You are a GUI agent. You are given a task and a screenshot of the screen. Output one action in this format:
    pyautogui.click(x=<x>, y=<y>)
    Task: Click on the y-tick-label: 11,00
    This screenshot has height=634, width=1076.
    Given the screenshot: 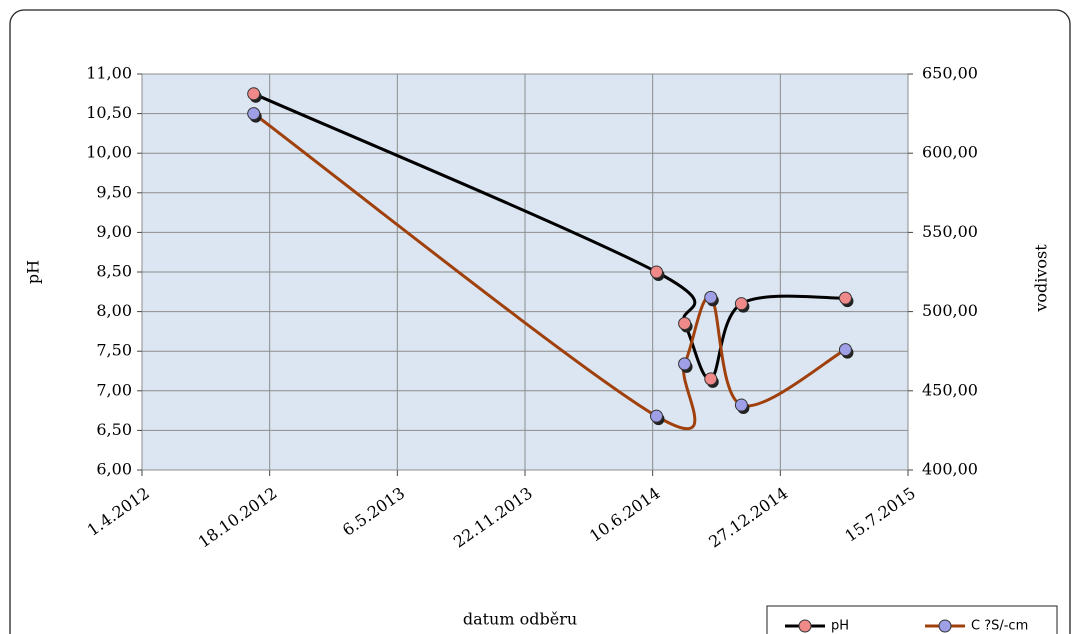 What is the action you would take?
    pyautogui.click(x=109, y=73)
    